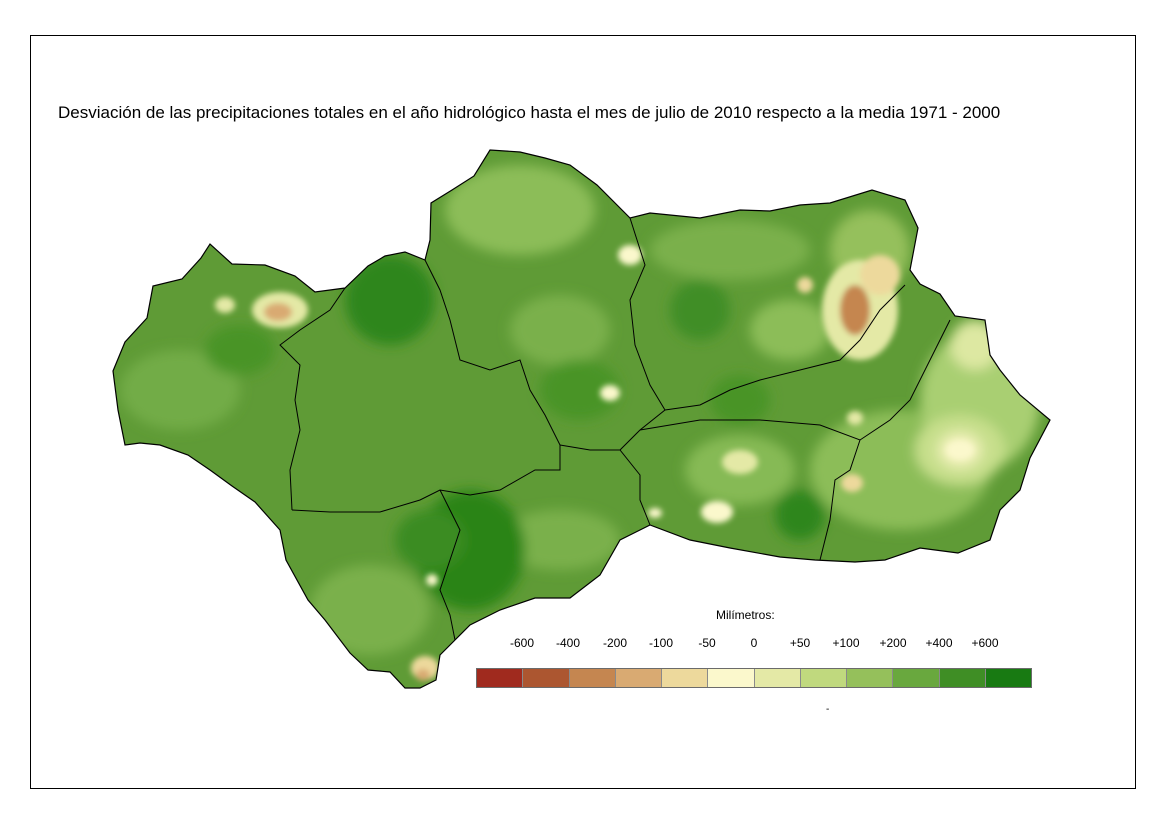 The image size is (1170, 827). What do you see at coordinates (985, 643) in the screenshot?
I see `legend-label: +600` at bounding box center [985, 643].